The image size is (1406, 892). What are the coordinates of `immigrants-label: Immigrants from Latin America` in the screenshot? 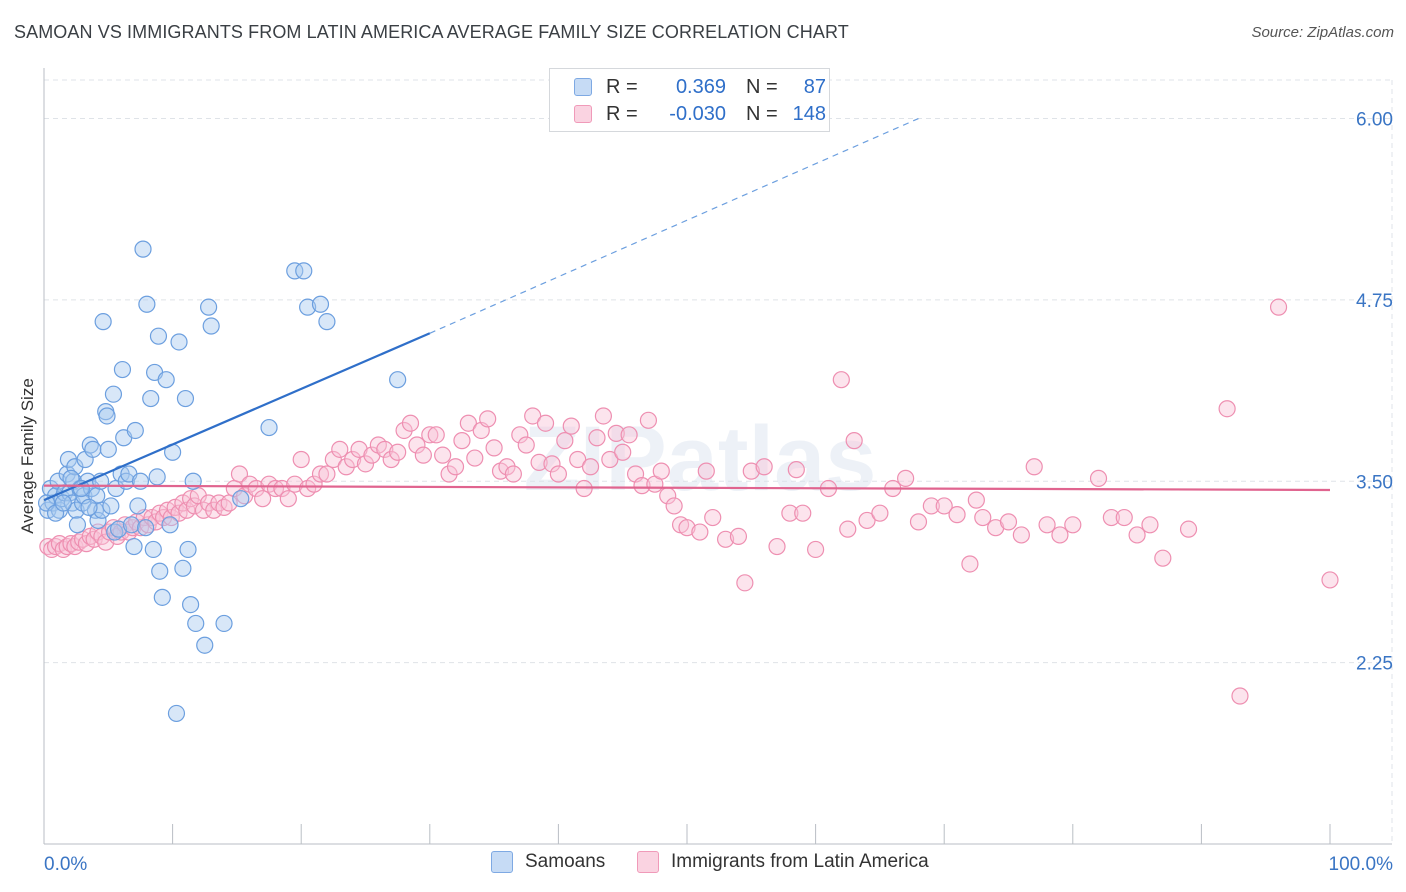 It's located at (800, 861).